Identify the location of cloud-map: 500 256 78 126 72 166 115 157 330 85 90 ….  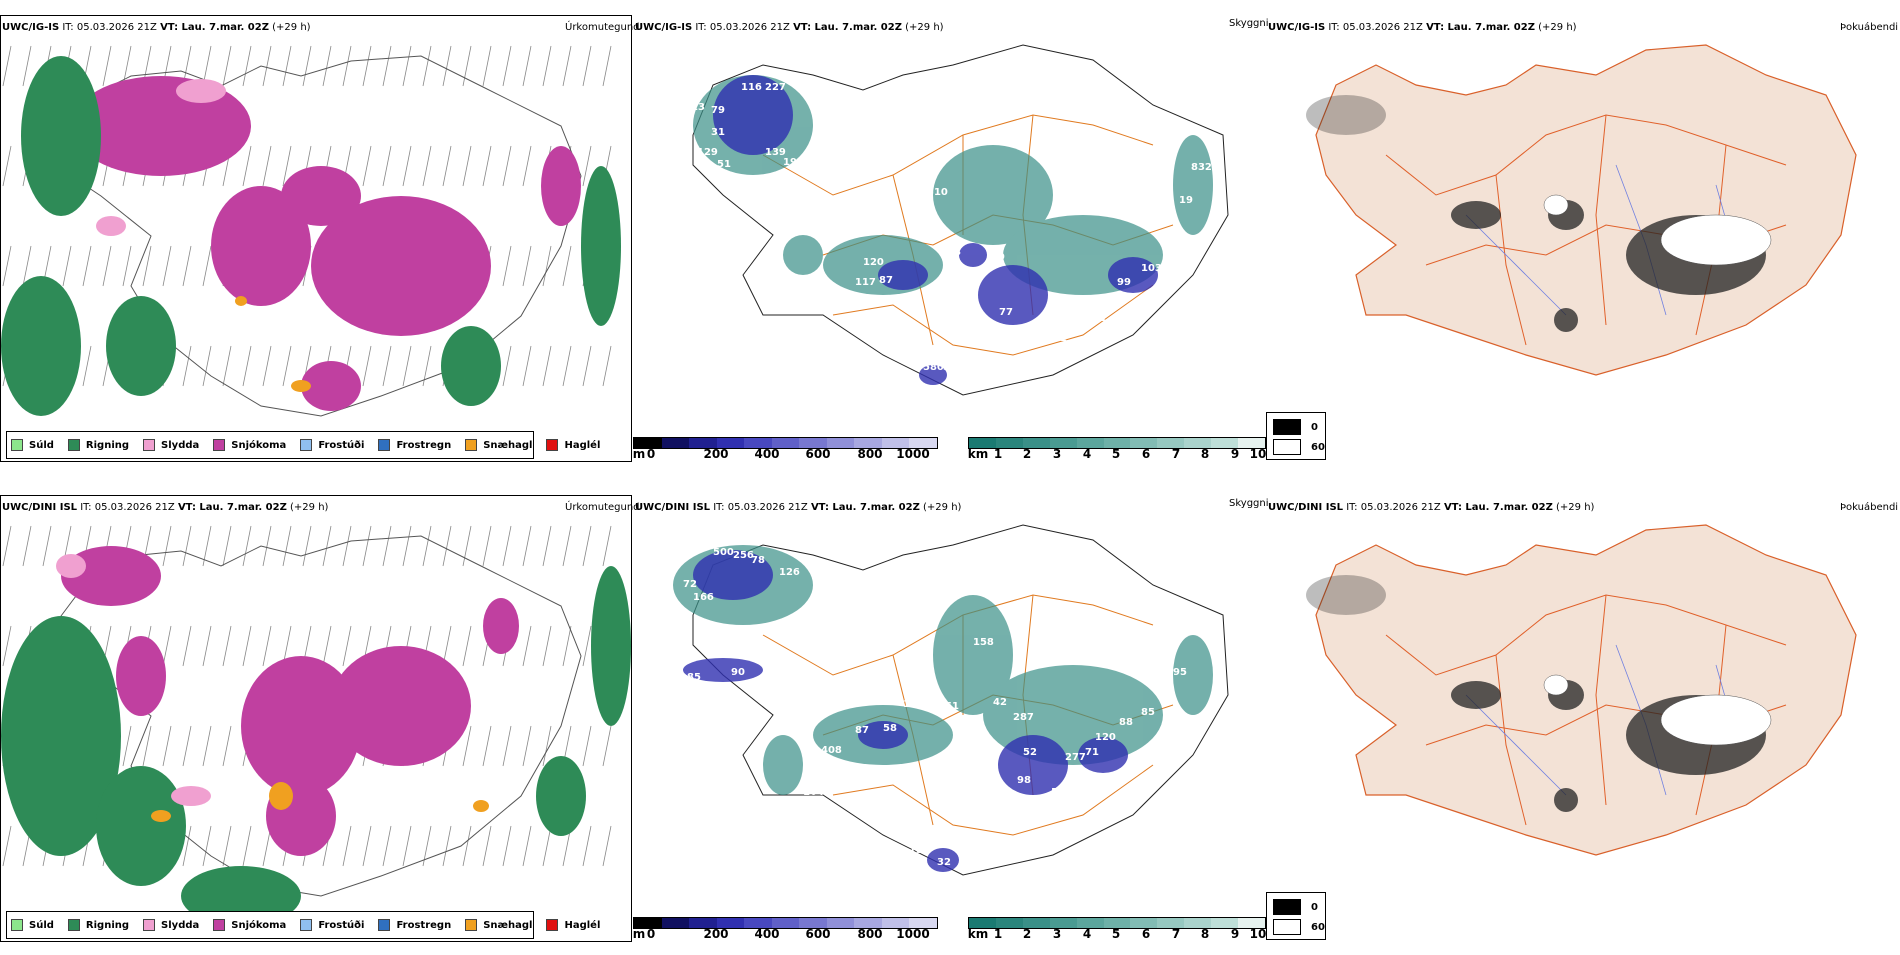
(951, 700).